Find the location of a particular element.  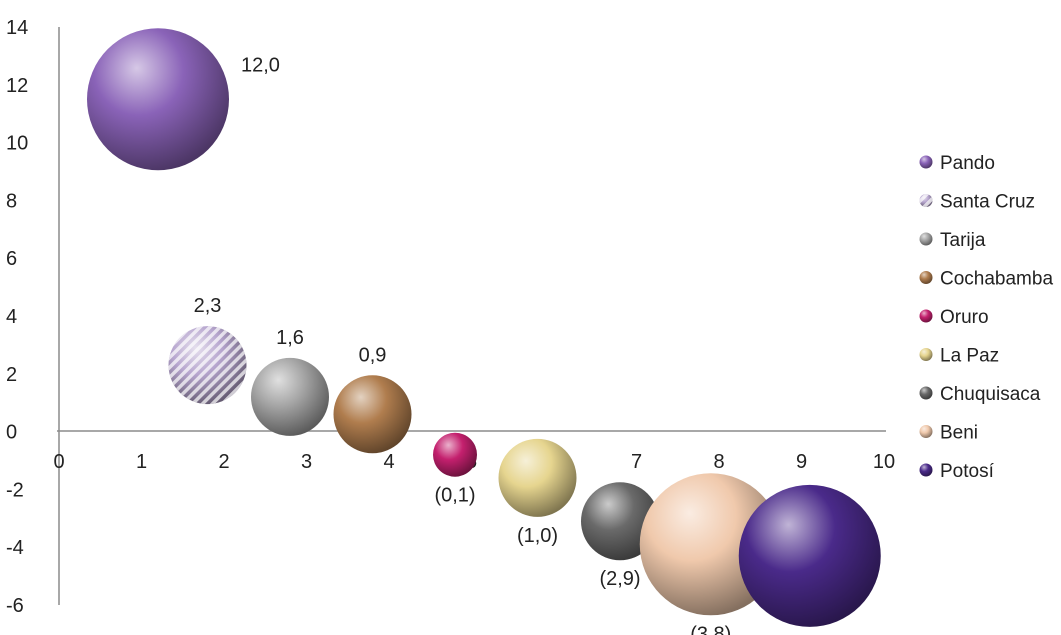

y-tick-label: 6 is located at coordinates (11, 259).